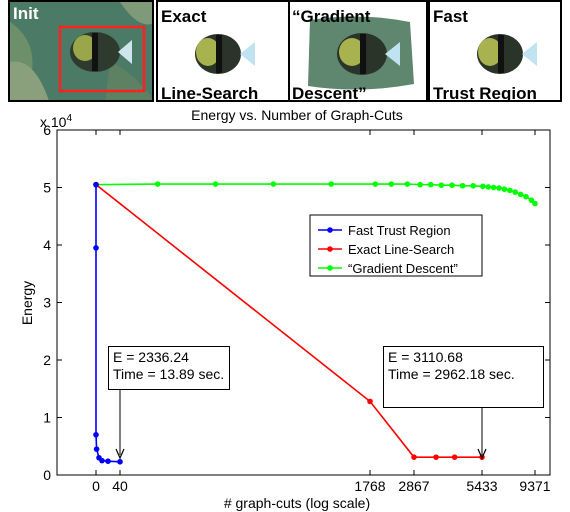 The width and height of the screenshot is (570, 512). What do you see at coordinates (102, 59) in the screenshot?
I see `init-selection-box` at bounding box center [102, 59].